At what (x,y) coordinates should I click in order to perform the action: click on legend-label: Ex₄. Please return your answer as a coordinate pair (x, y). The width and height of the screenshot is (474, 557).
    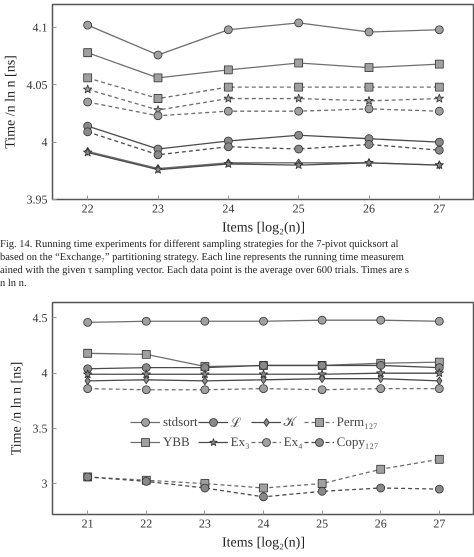
    Looking at the image, I should click on (294, 442).